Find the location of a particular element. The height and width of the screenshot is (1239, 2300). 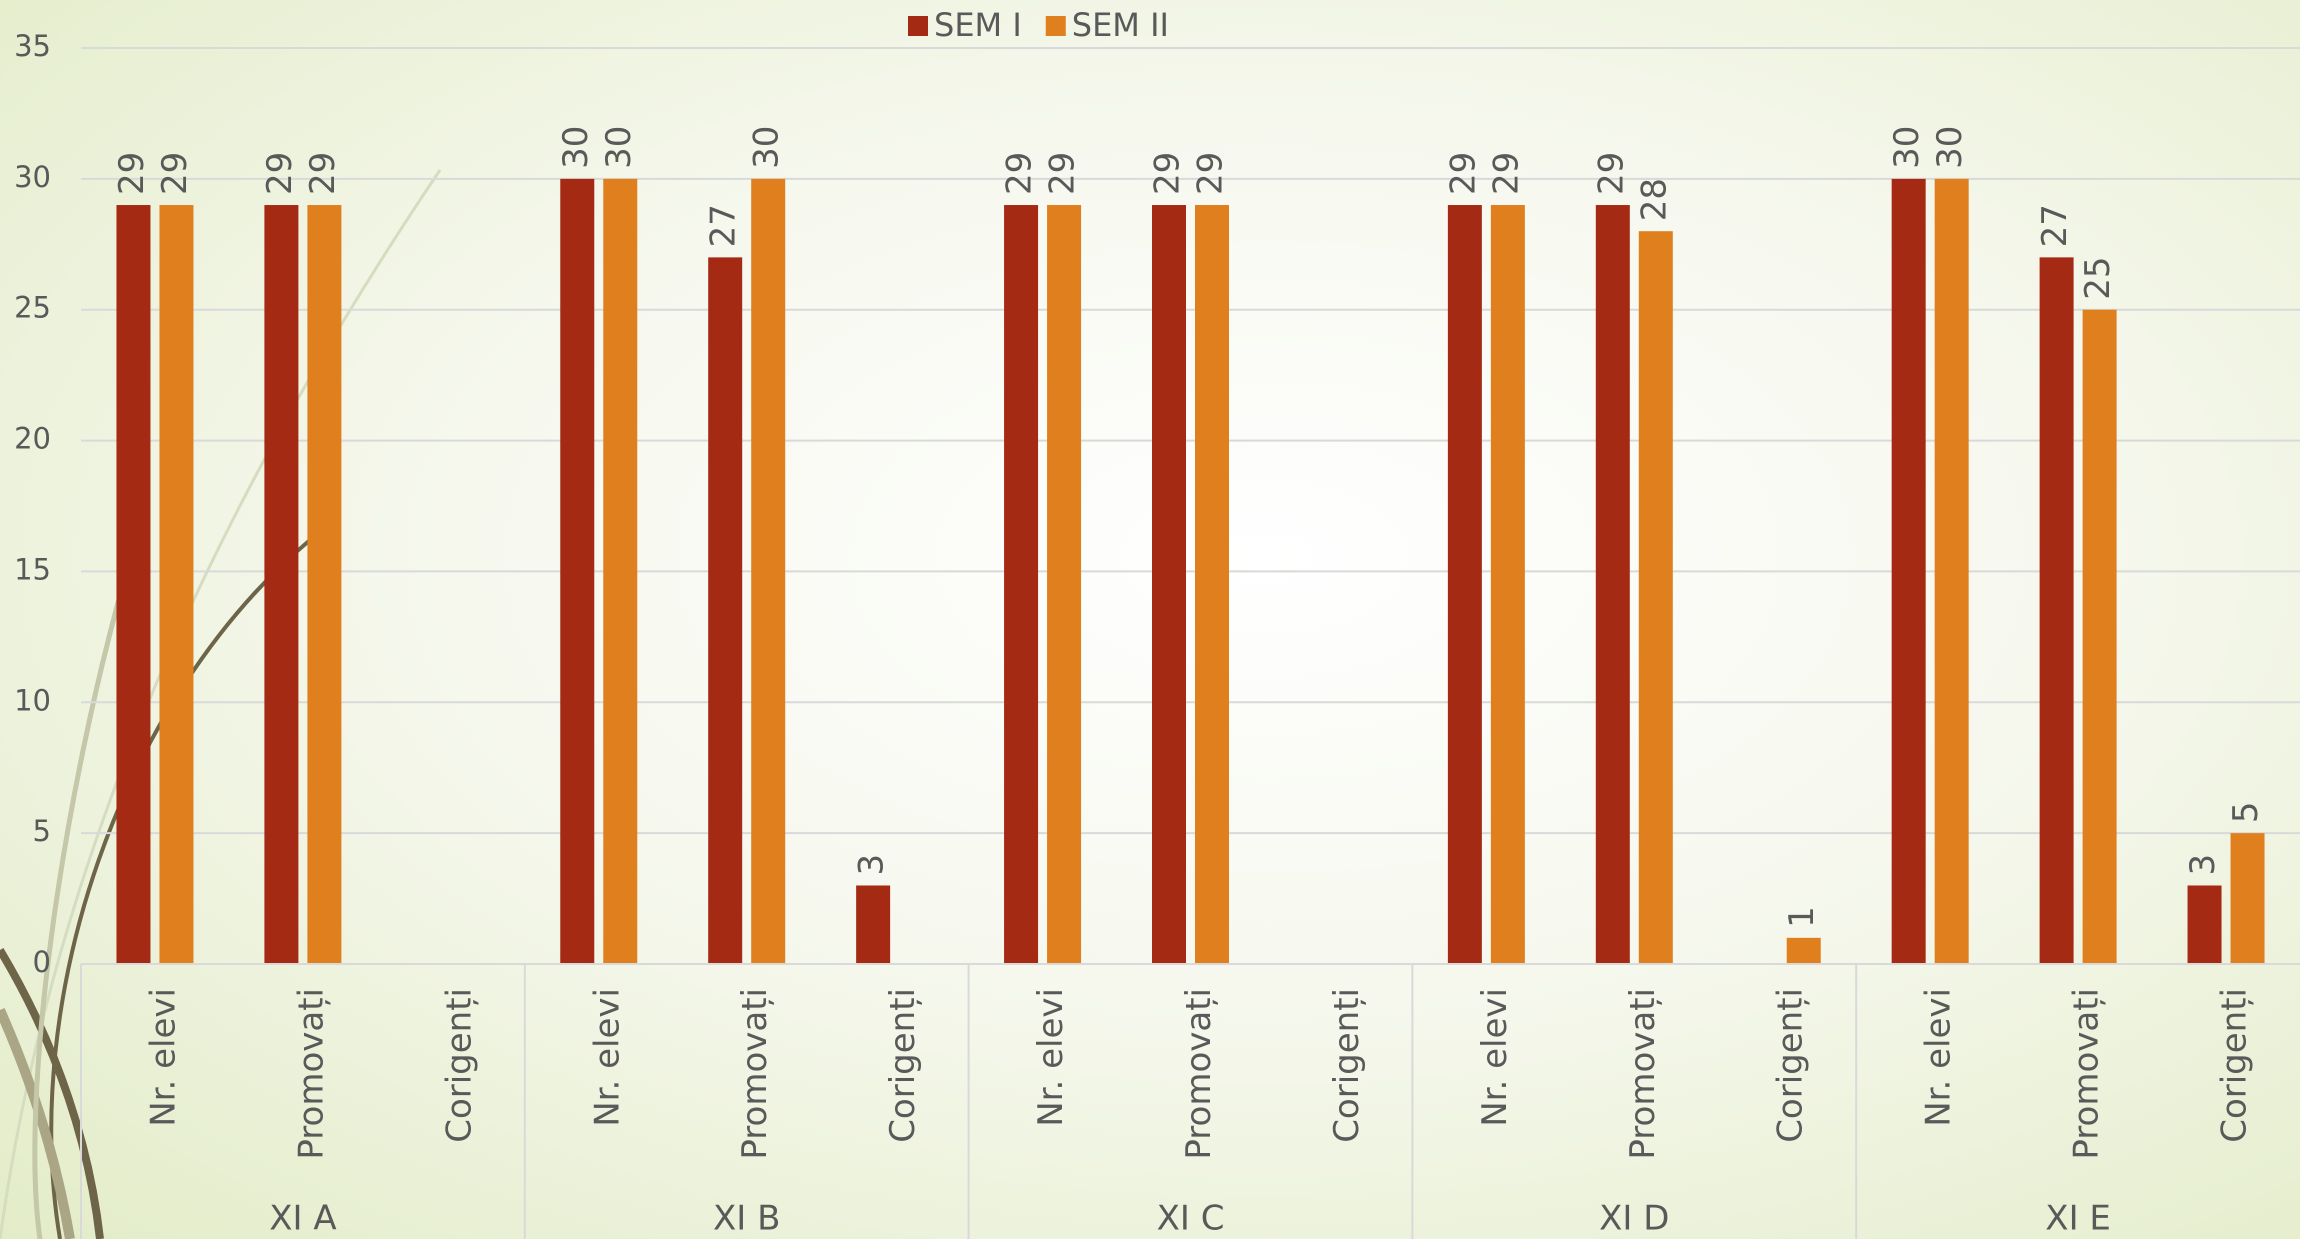

y-tick-label: 15 is located at coordinates (32, 569).